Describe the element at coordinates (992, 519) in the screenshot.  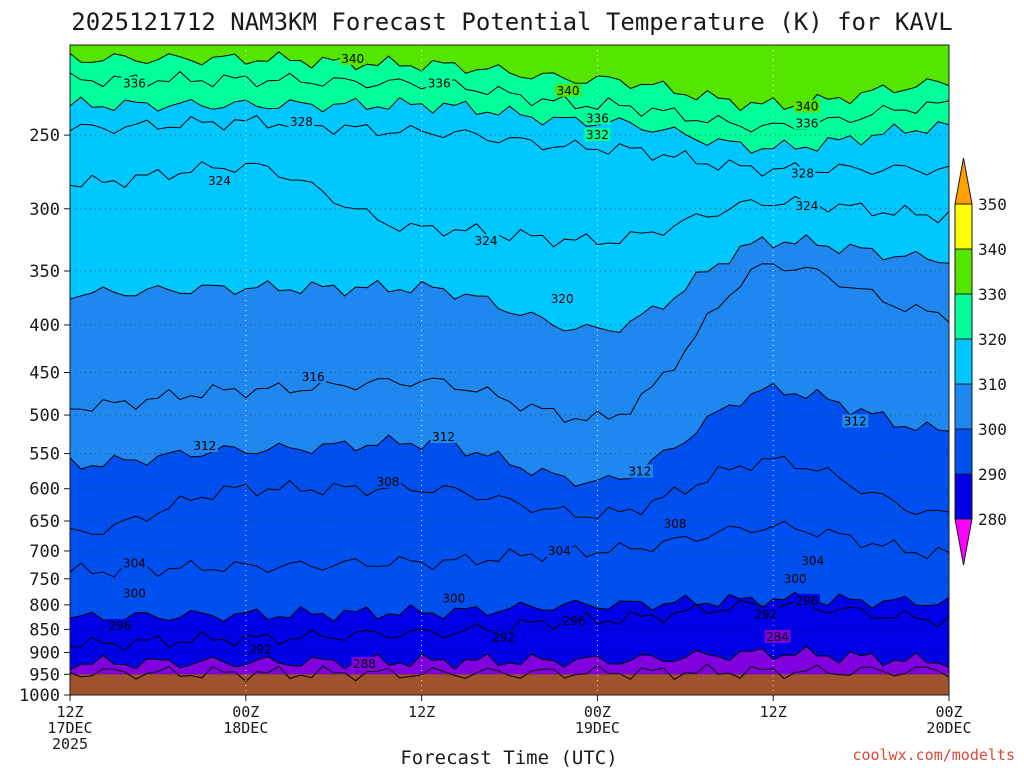
I see `colorbar-label-280: 280` at that location.